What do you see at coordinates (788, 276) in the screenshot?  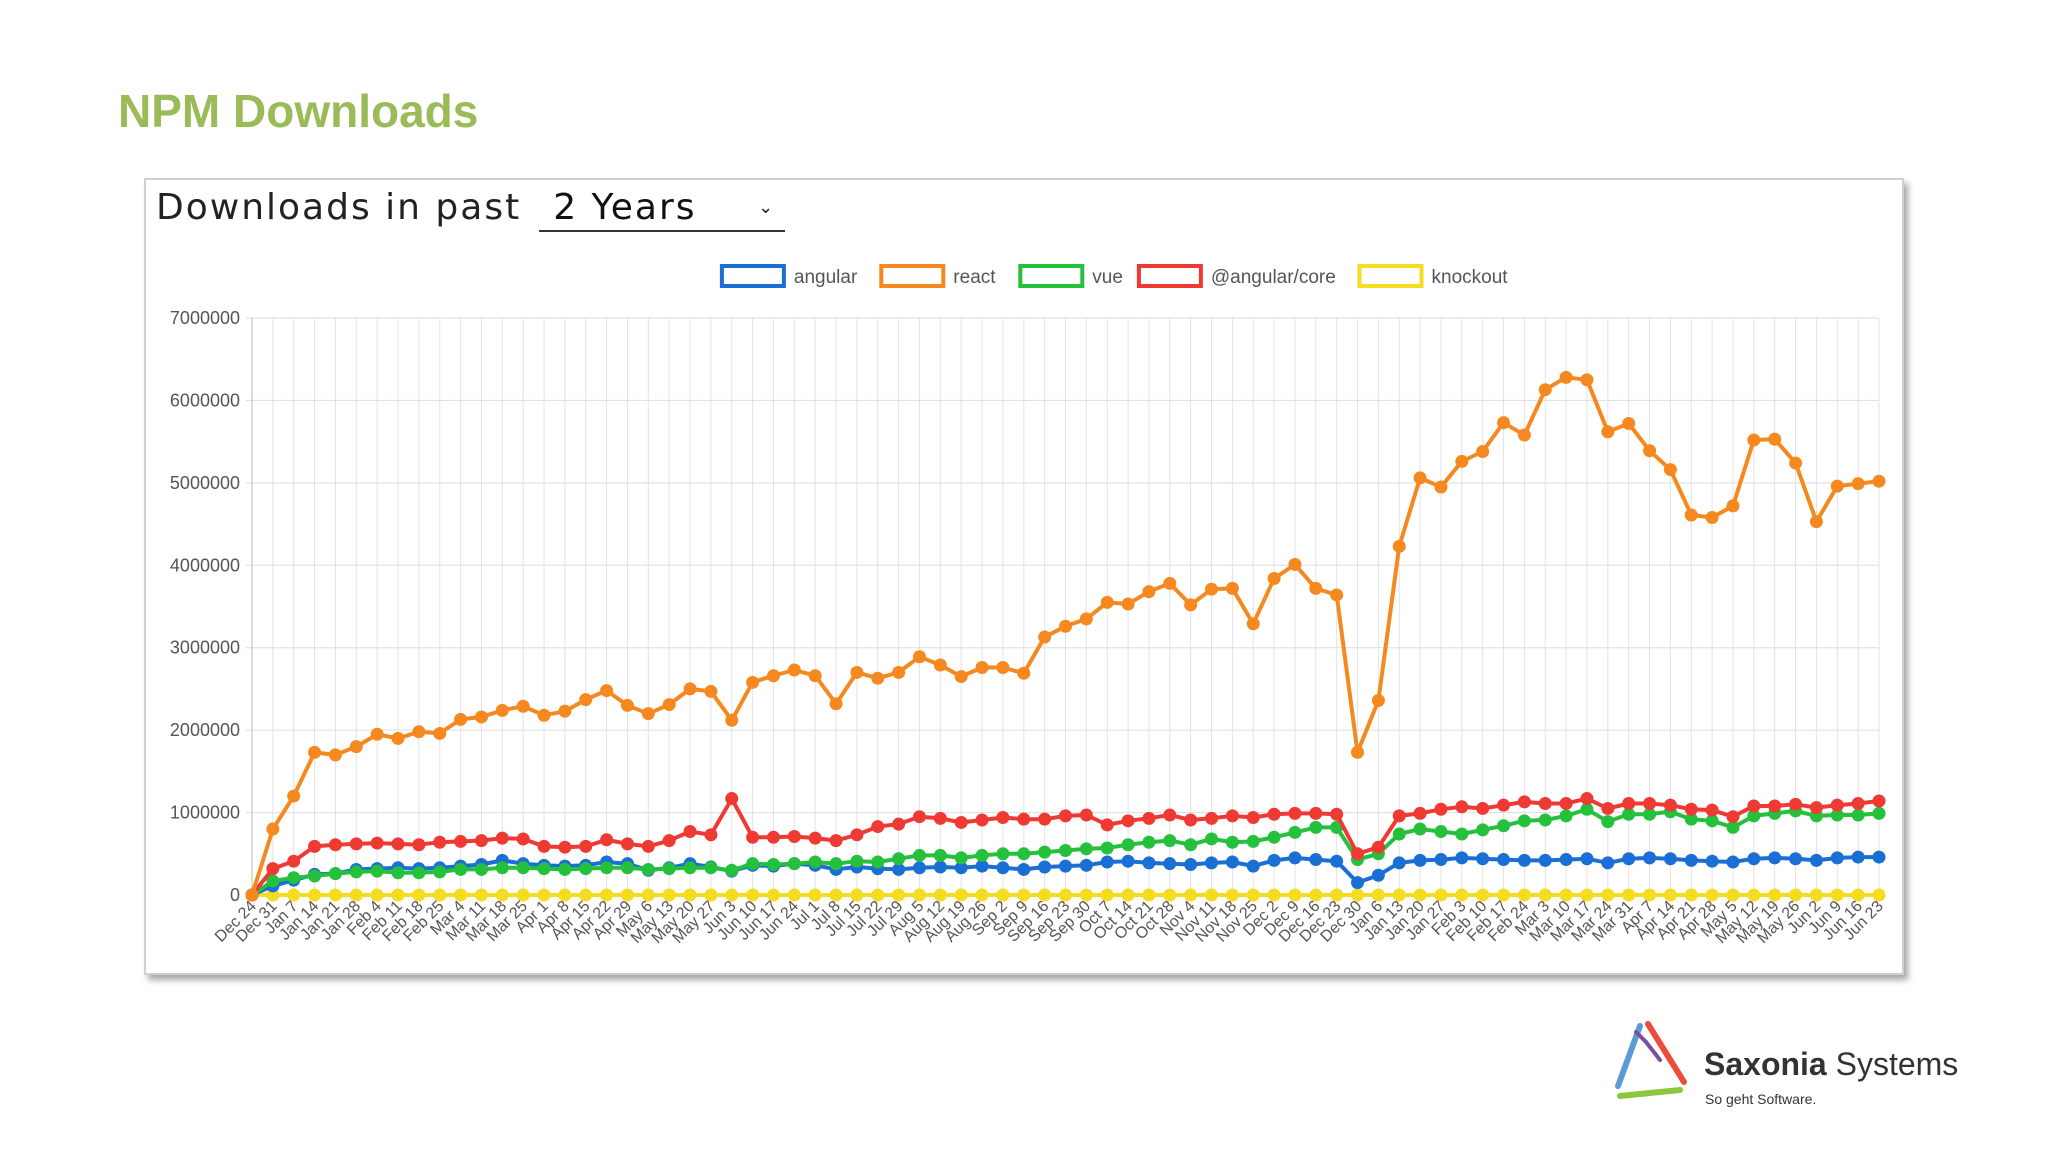 I see `legend-item: angular` at bounding box center [788, 276].